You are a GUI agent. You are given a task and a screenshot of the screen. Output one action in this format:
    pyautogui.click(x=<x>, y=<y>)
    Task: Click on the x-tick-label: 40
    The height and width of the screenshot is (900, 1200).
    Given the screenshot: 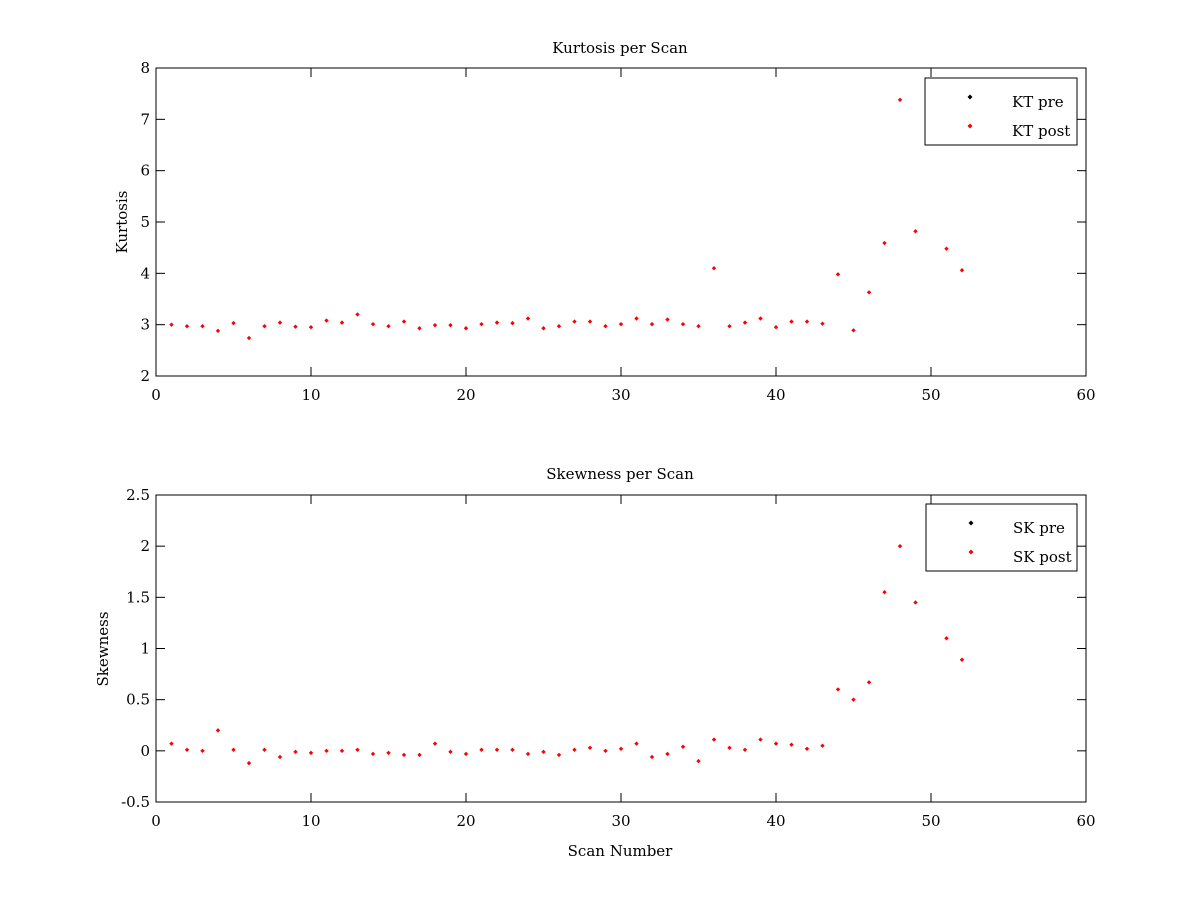 What is the action you would take?
    pyautogui.click(x=775, y=395)
    